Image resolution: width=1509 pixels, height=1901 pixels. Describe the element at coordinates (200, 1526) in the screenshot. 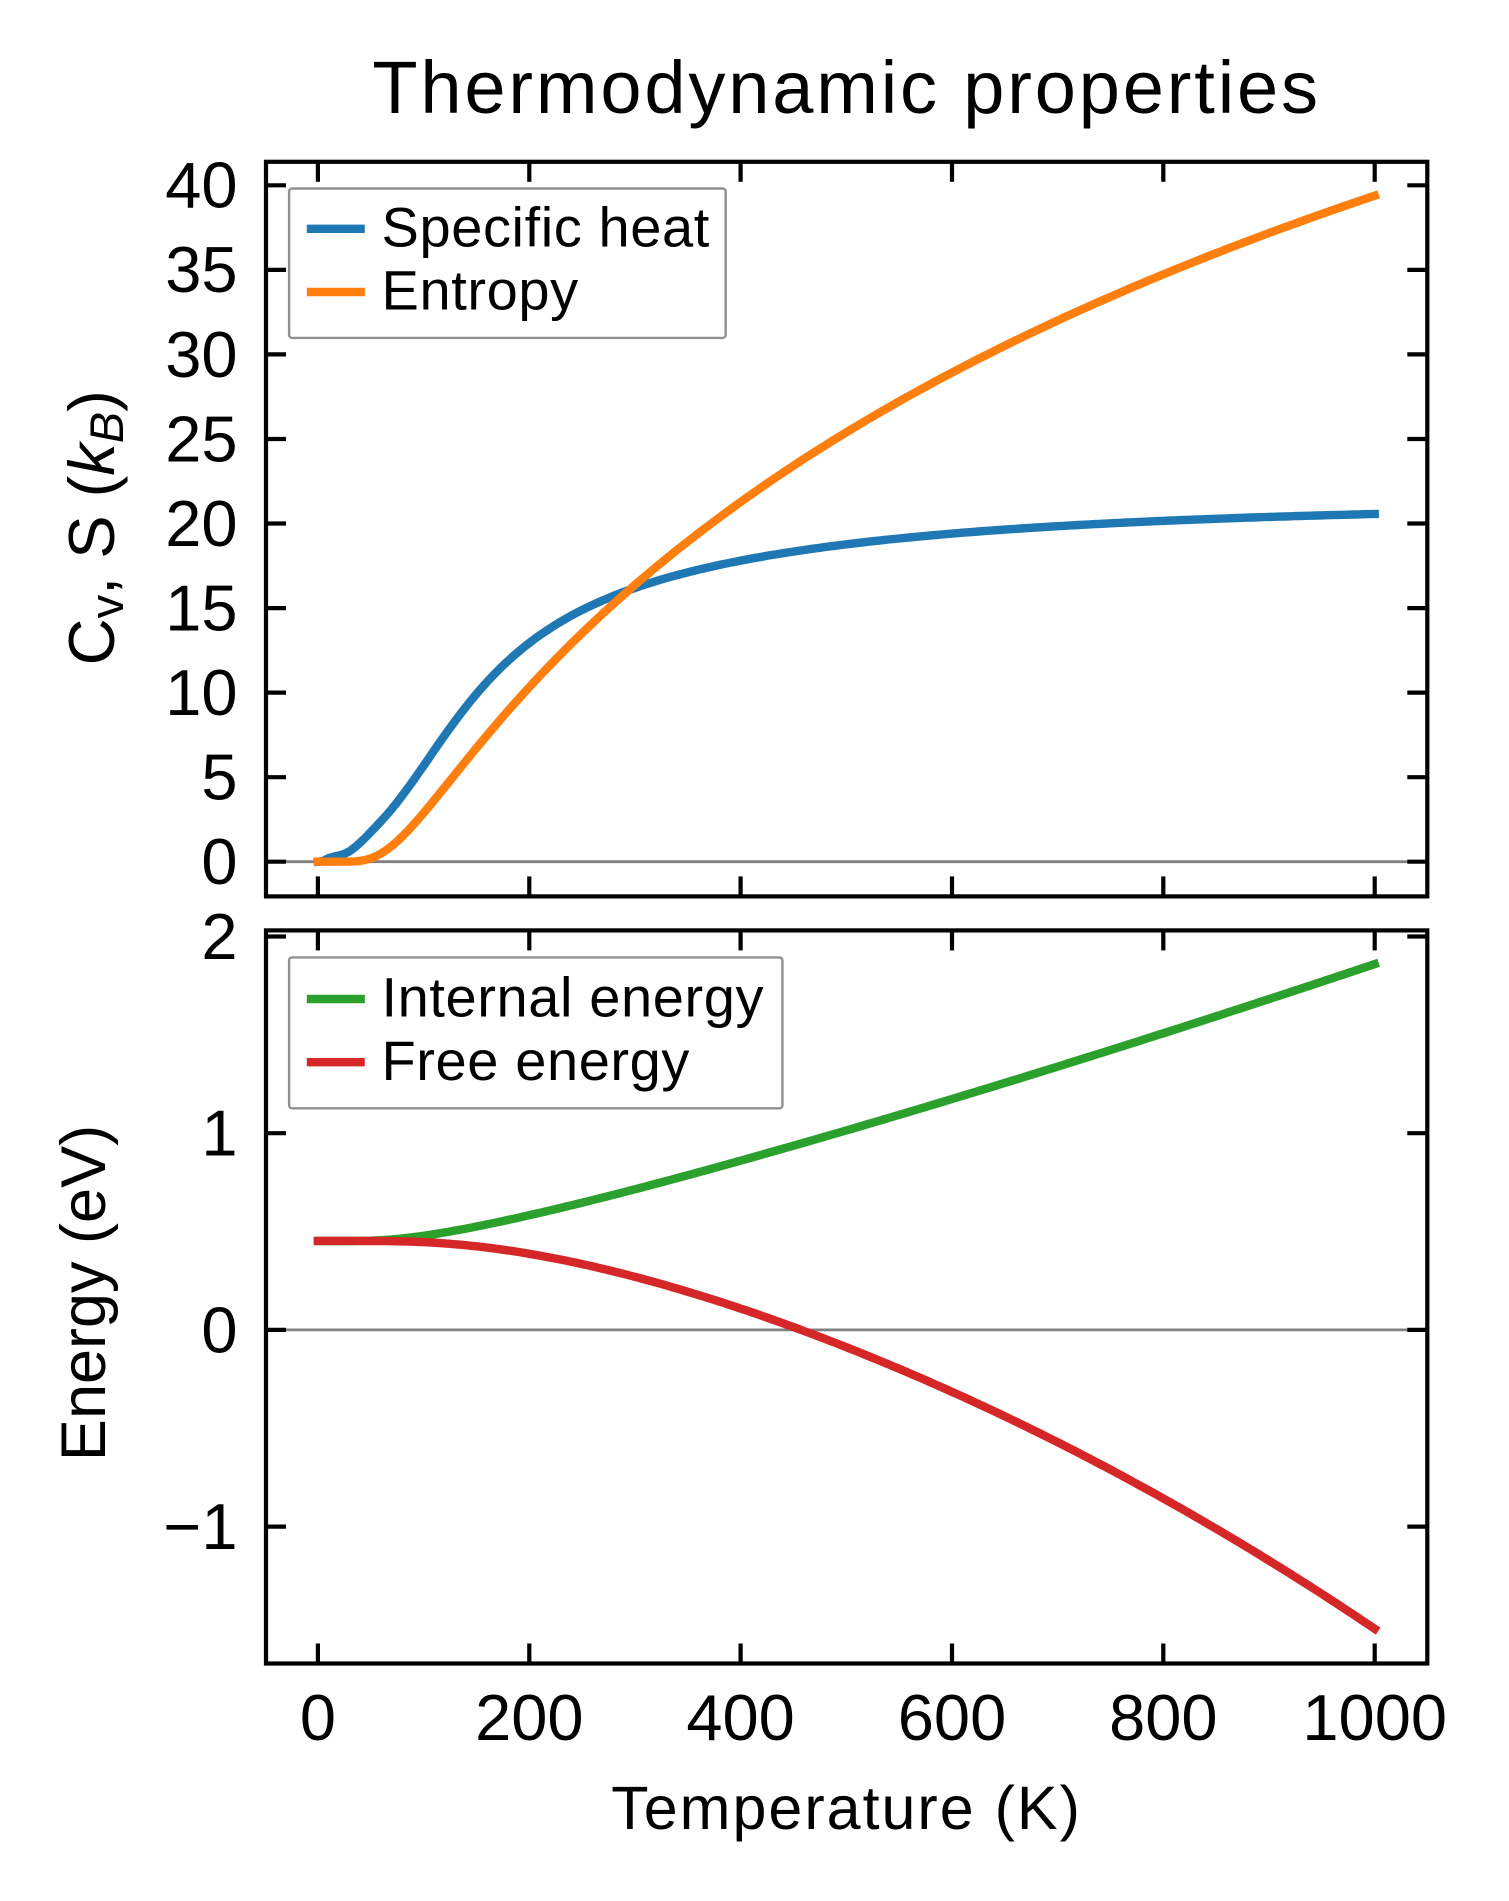

I see `svg-text: −1` at that location.